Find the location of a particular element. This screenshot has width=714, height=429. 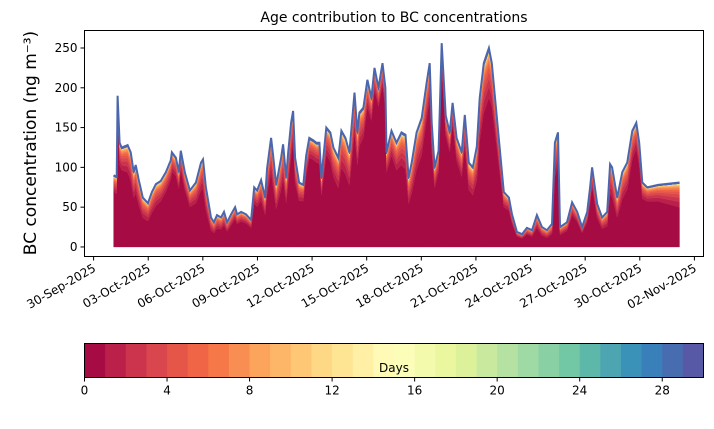

colorbar-tick-label: 20 is located at coordinates (497, 391).